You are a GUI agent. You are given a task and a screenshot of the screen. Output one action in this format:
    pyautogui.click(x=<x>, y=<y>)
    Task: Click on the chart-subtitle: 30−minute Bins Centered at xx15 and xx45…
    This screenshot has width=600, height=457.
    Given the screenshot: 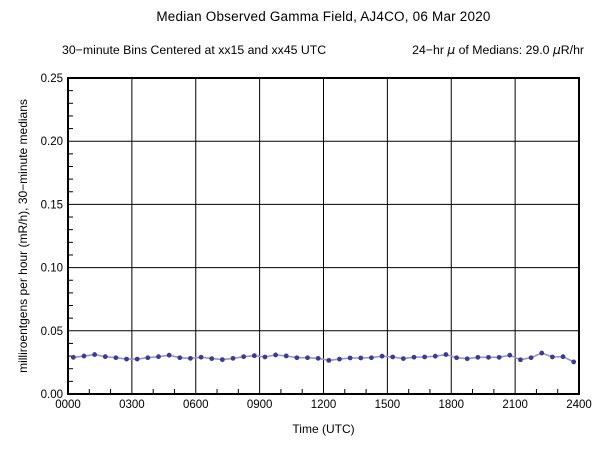 What is the action you would take?
    pyautogui.click(x=323, y=50)
    